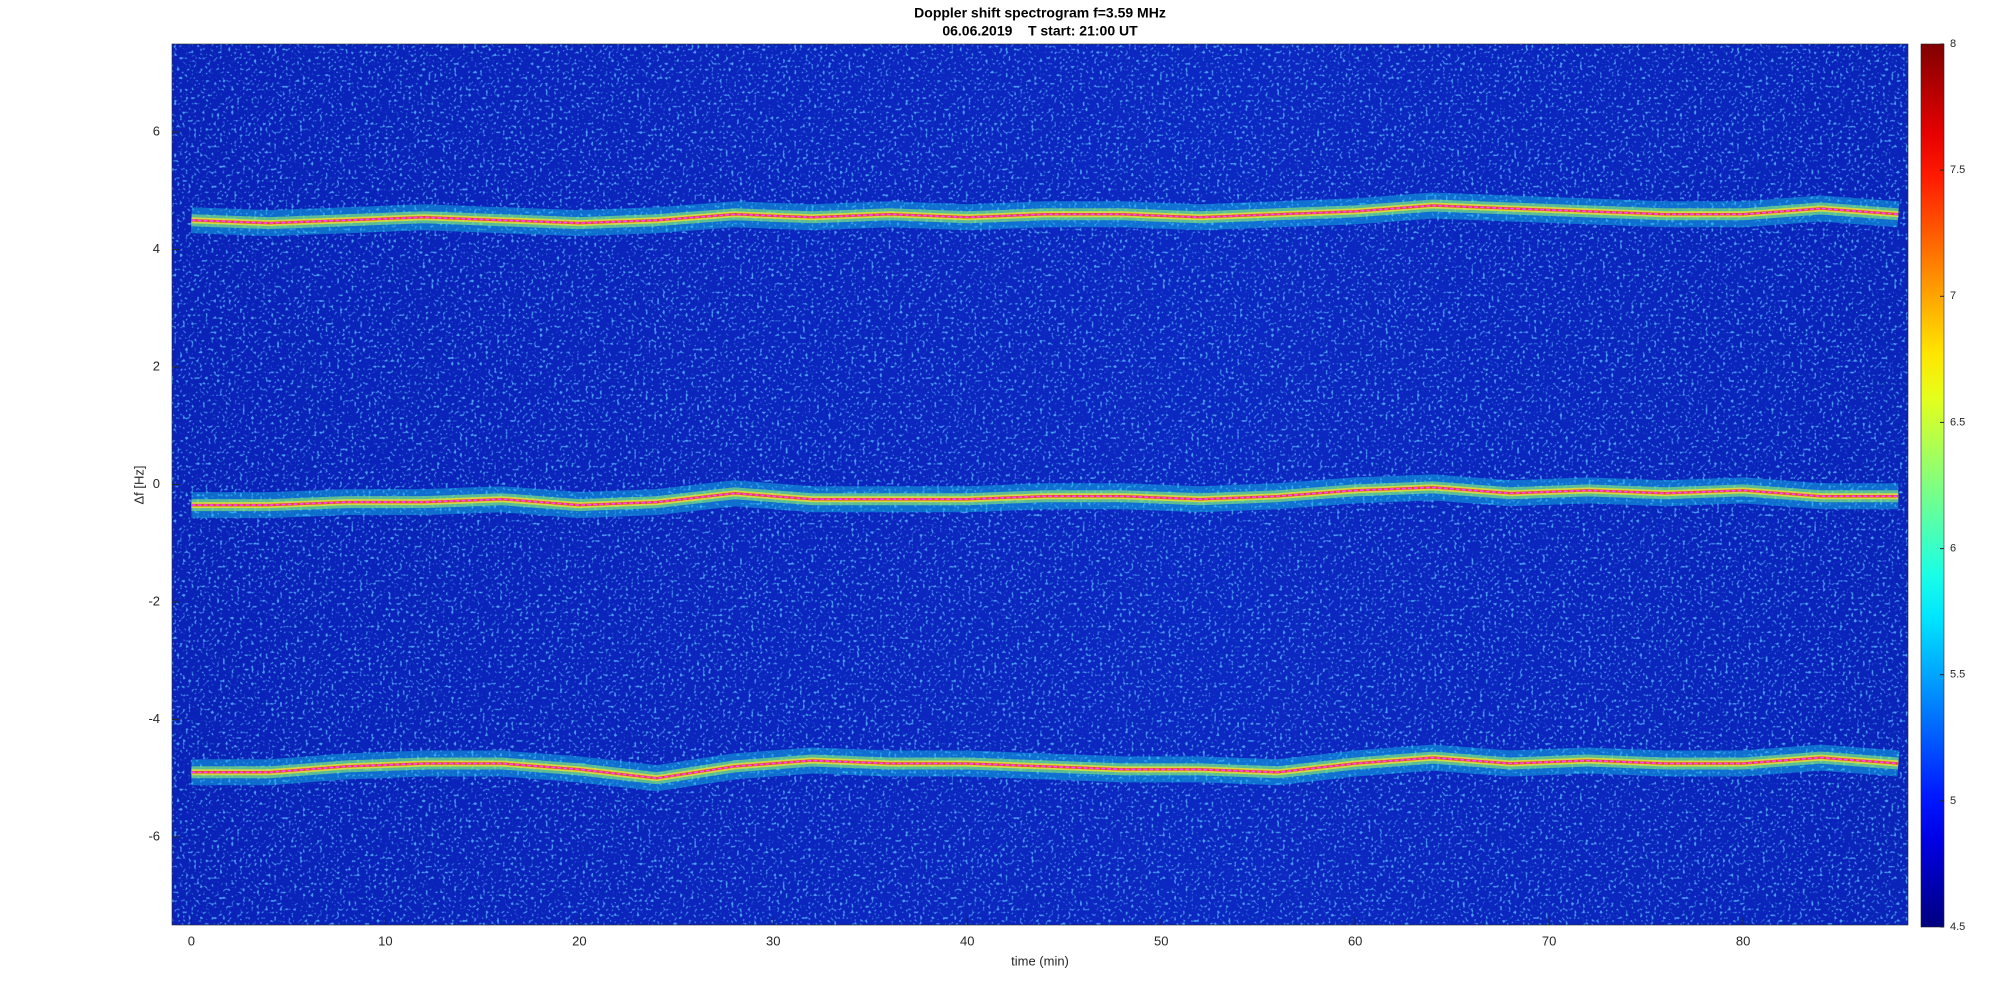  What do you see at coordinates (156, 248) in the screenshot?
I see `y-tick-label: 4` at bounding box center [156, 248].